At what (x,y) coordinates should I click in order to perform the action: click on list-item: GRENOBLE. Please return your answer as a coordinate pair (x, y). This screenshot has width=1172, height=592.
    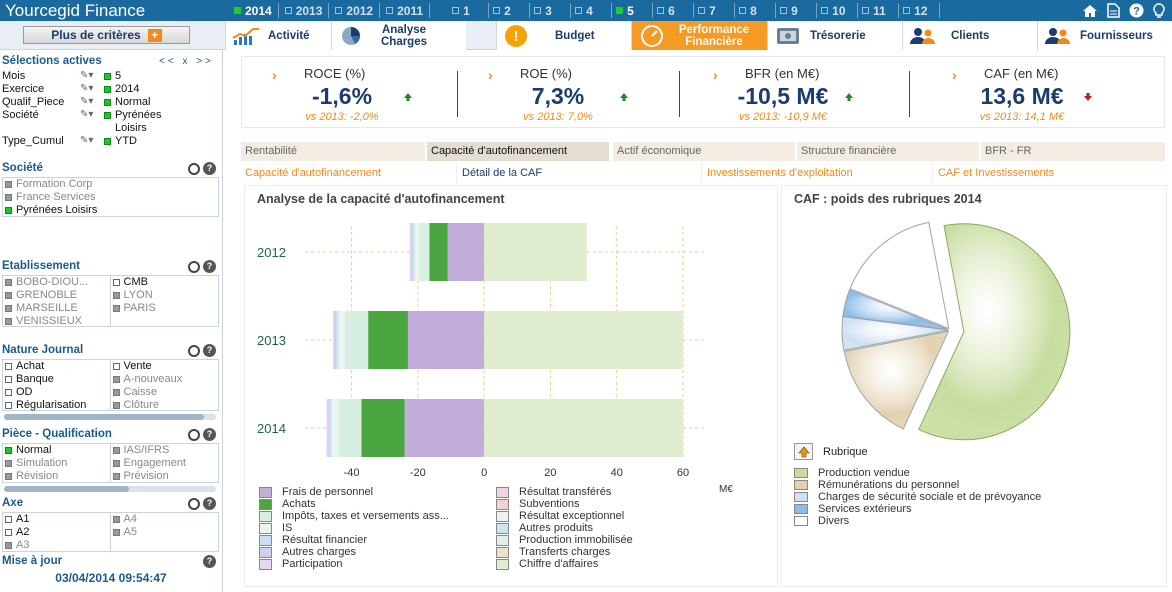
    Looking at the image, I should click on (56, 295).